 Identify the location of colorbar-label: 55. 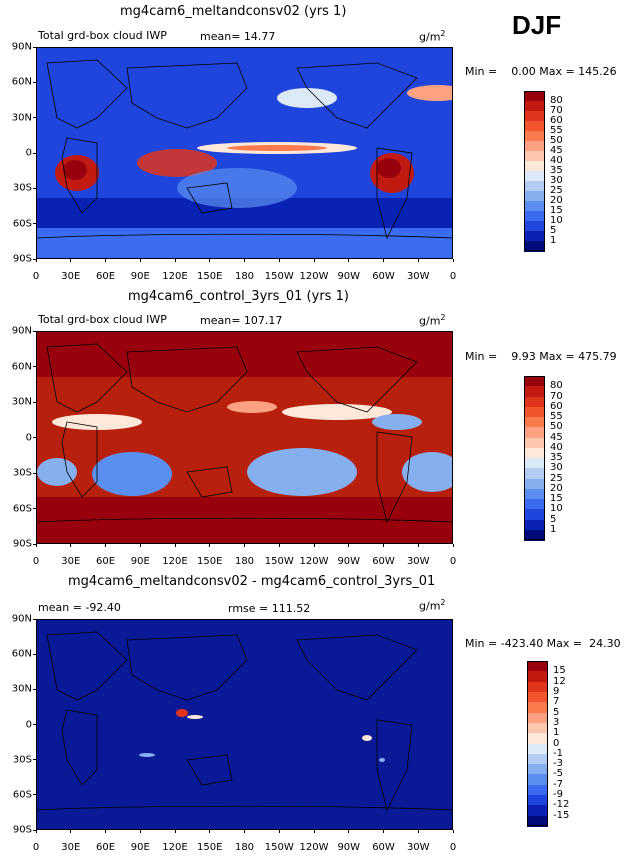
(556, 416).